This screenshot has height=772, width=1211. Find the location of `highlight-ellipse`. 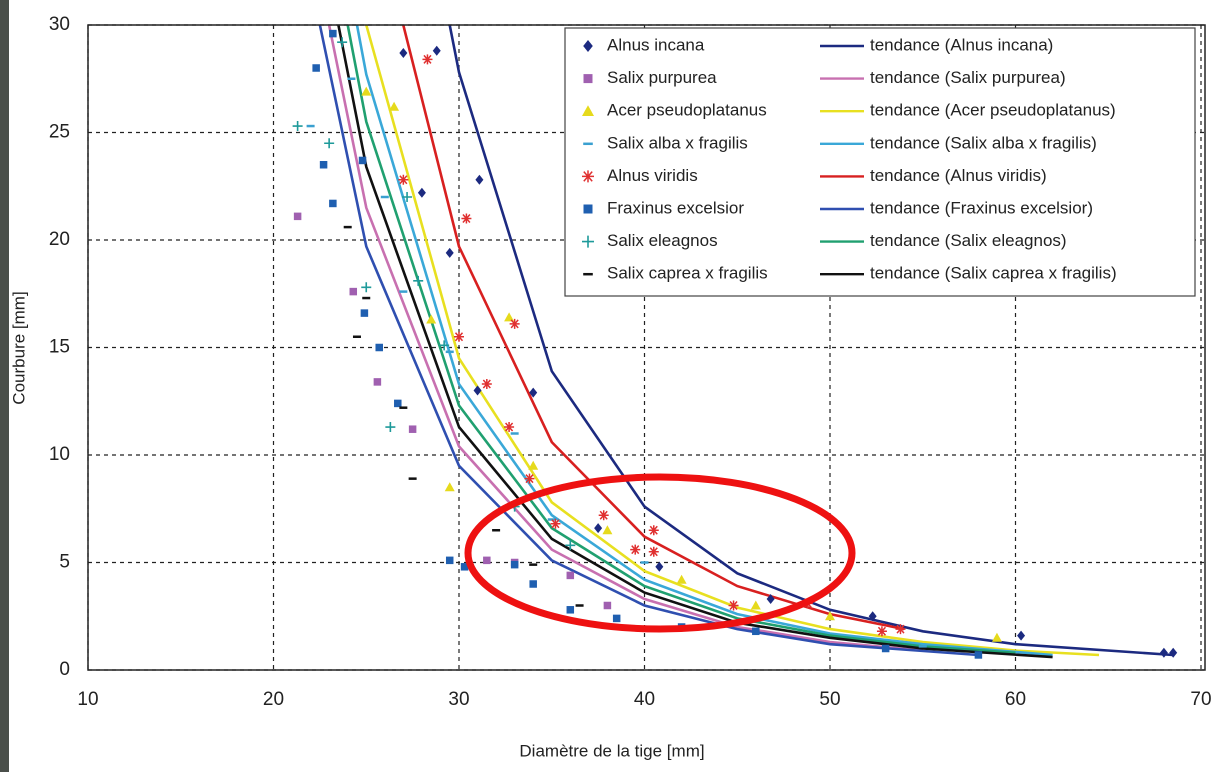

highlight-ellipse is located at coordinates (660, 553).